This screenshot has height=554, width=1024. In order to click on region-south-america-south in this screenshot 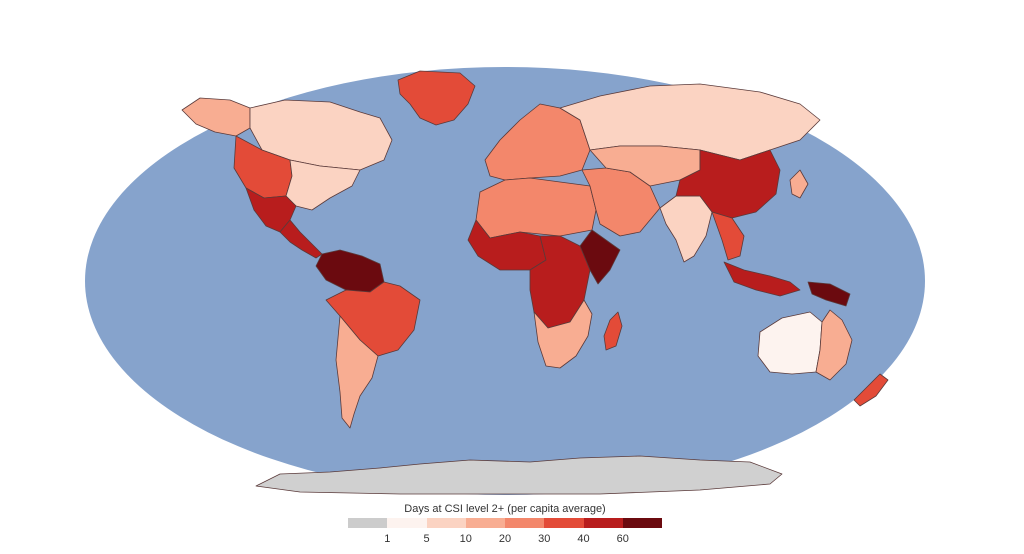, I will do `click(357, 372)`.